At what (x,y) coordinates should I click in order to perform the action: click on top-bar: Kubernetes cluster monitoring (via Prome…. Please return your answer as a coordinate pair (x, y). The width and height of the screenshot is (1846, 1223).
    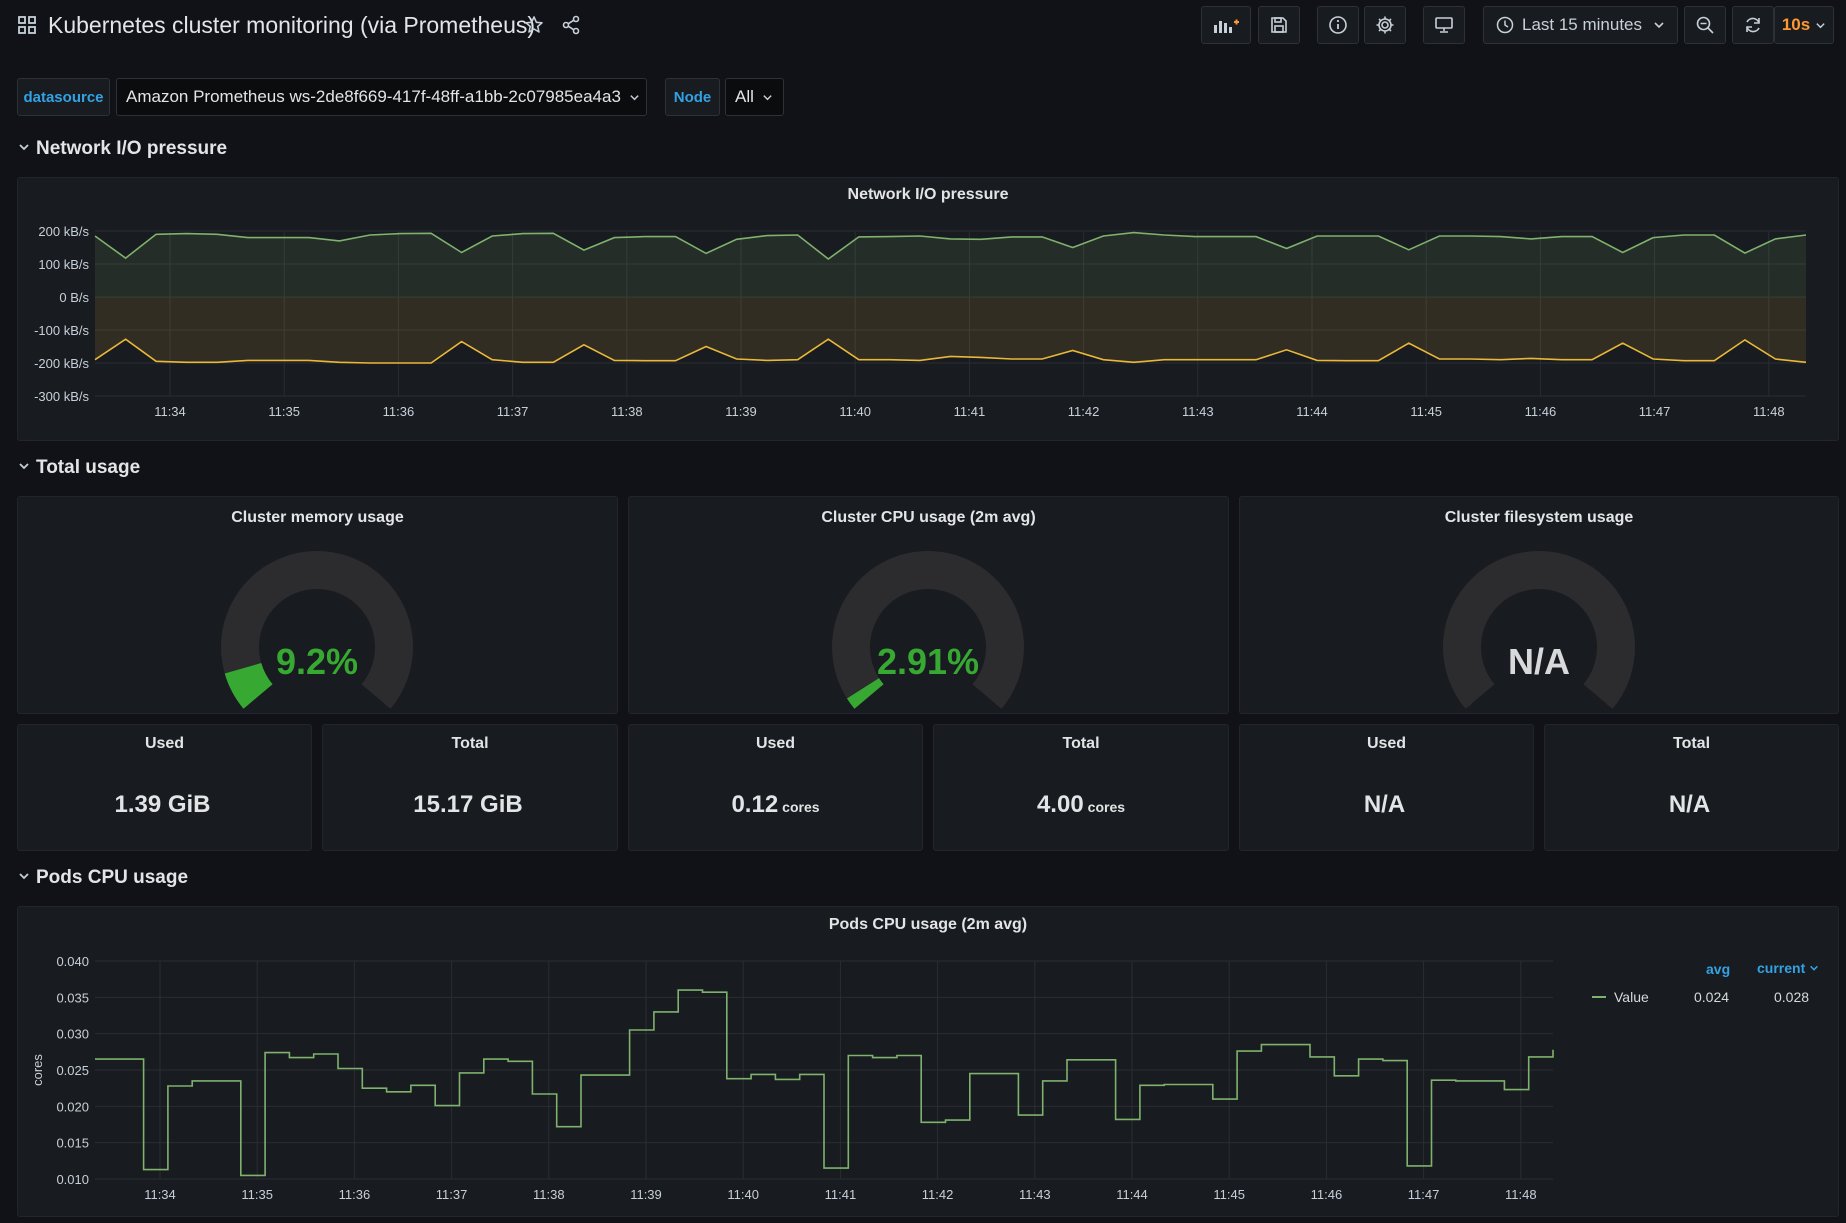
    Looking at the image, I should click on (923, 26).